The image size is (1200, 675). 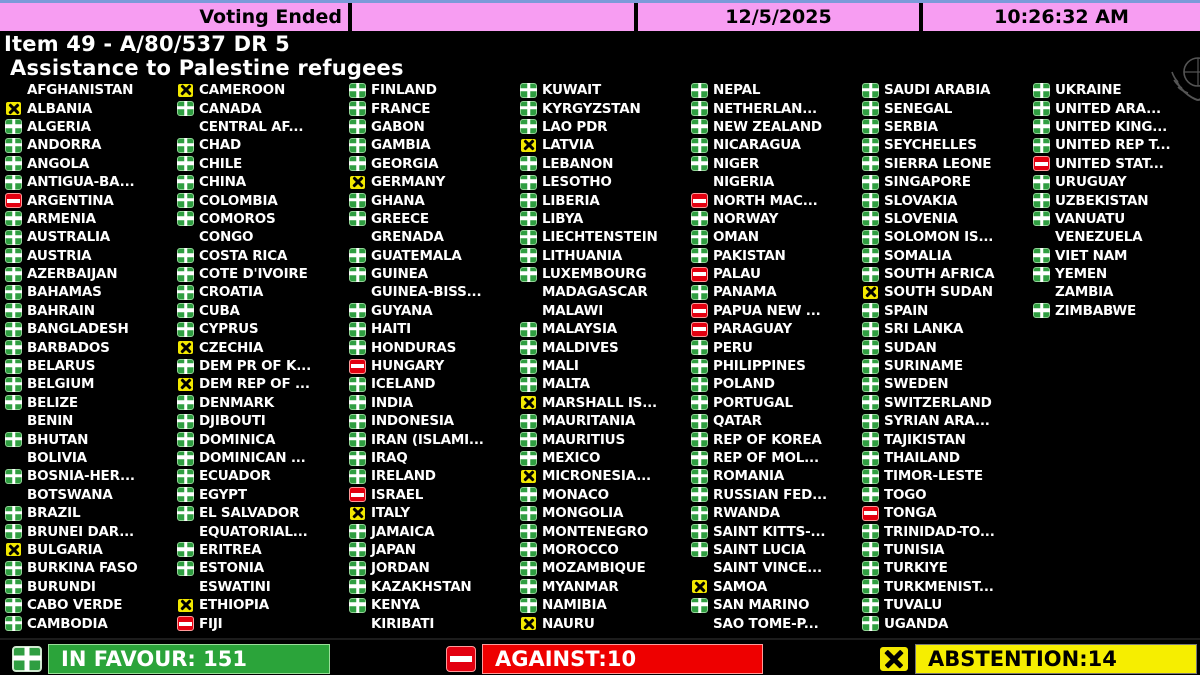 I want to click on country-name: ECUADOR, so click(x=235, y=476).